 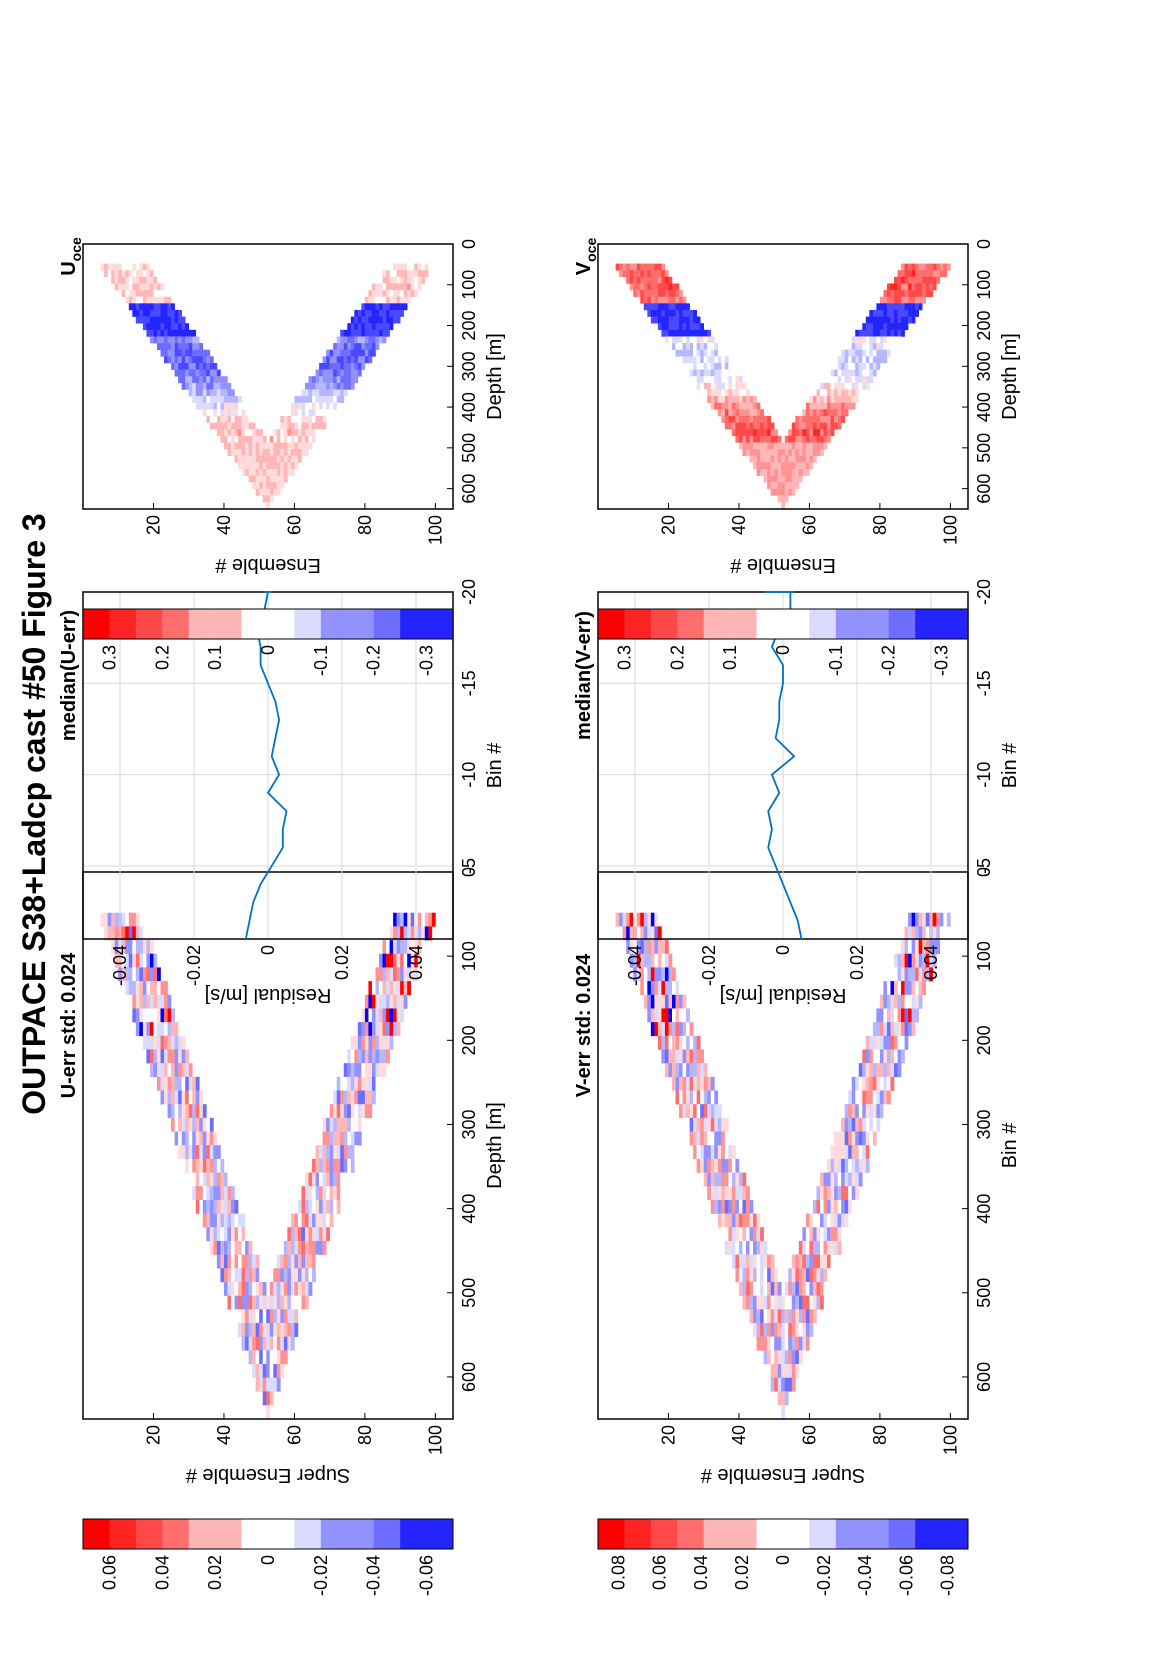 What do you see at coordinates (1010, 765) in the screenshot?
I see `y-axis-label: Bin #` at bounding box center [1010, 765].